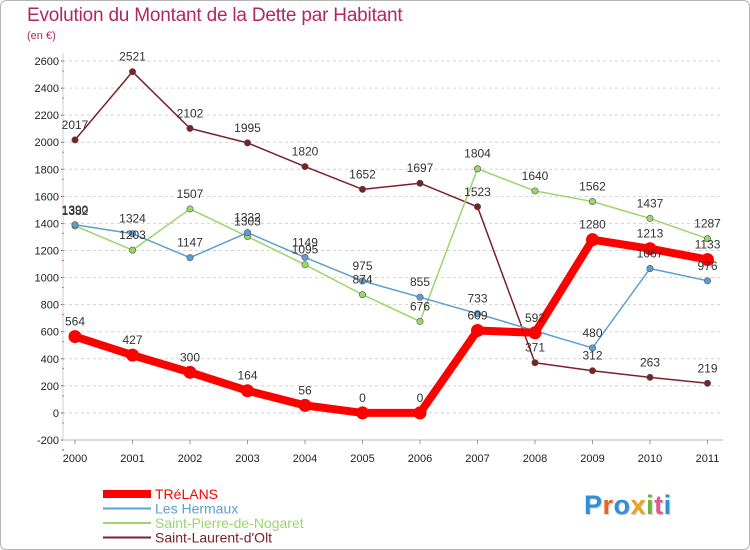 This screenshot has width=750, height=550. What do you see at coordinates (707, 368) in the screenshot?
I see `data-label-saint-laurent-d-olt: 219` at bounding box center [707, 368].